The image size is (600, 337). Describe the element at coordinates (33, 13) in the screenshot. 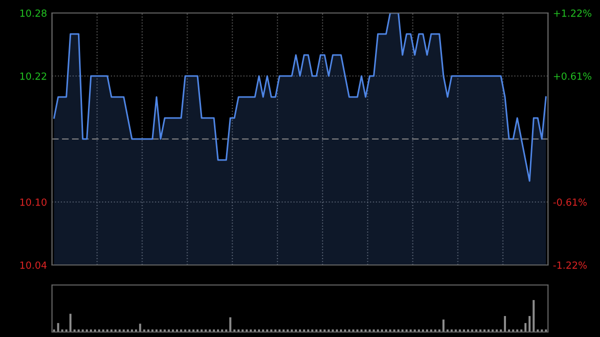

I see `y-tick-label: 10.28` at that location.